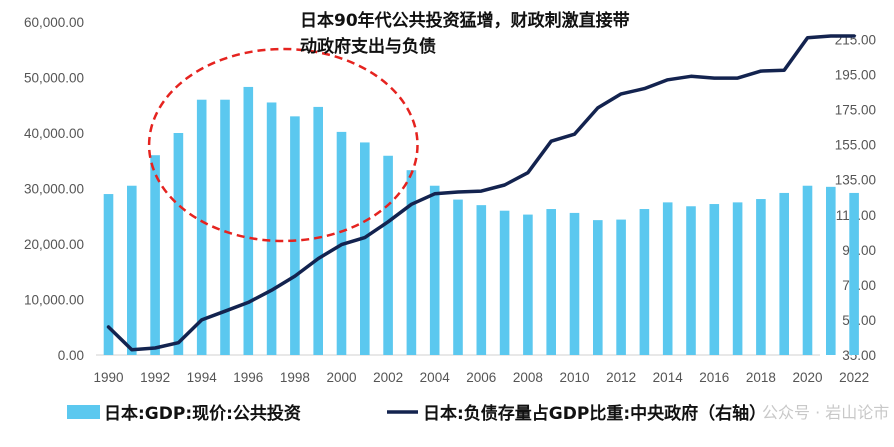  Describe the element at coordinates (434, 270) in the screenshot. I see `bar-2004` at that location.